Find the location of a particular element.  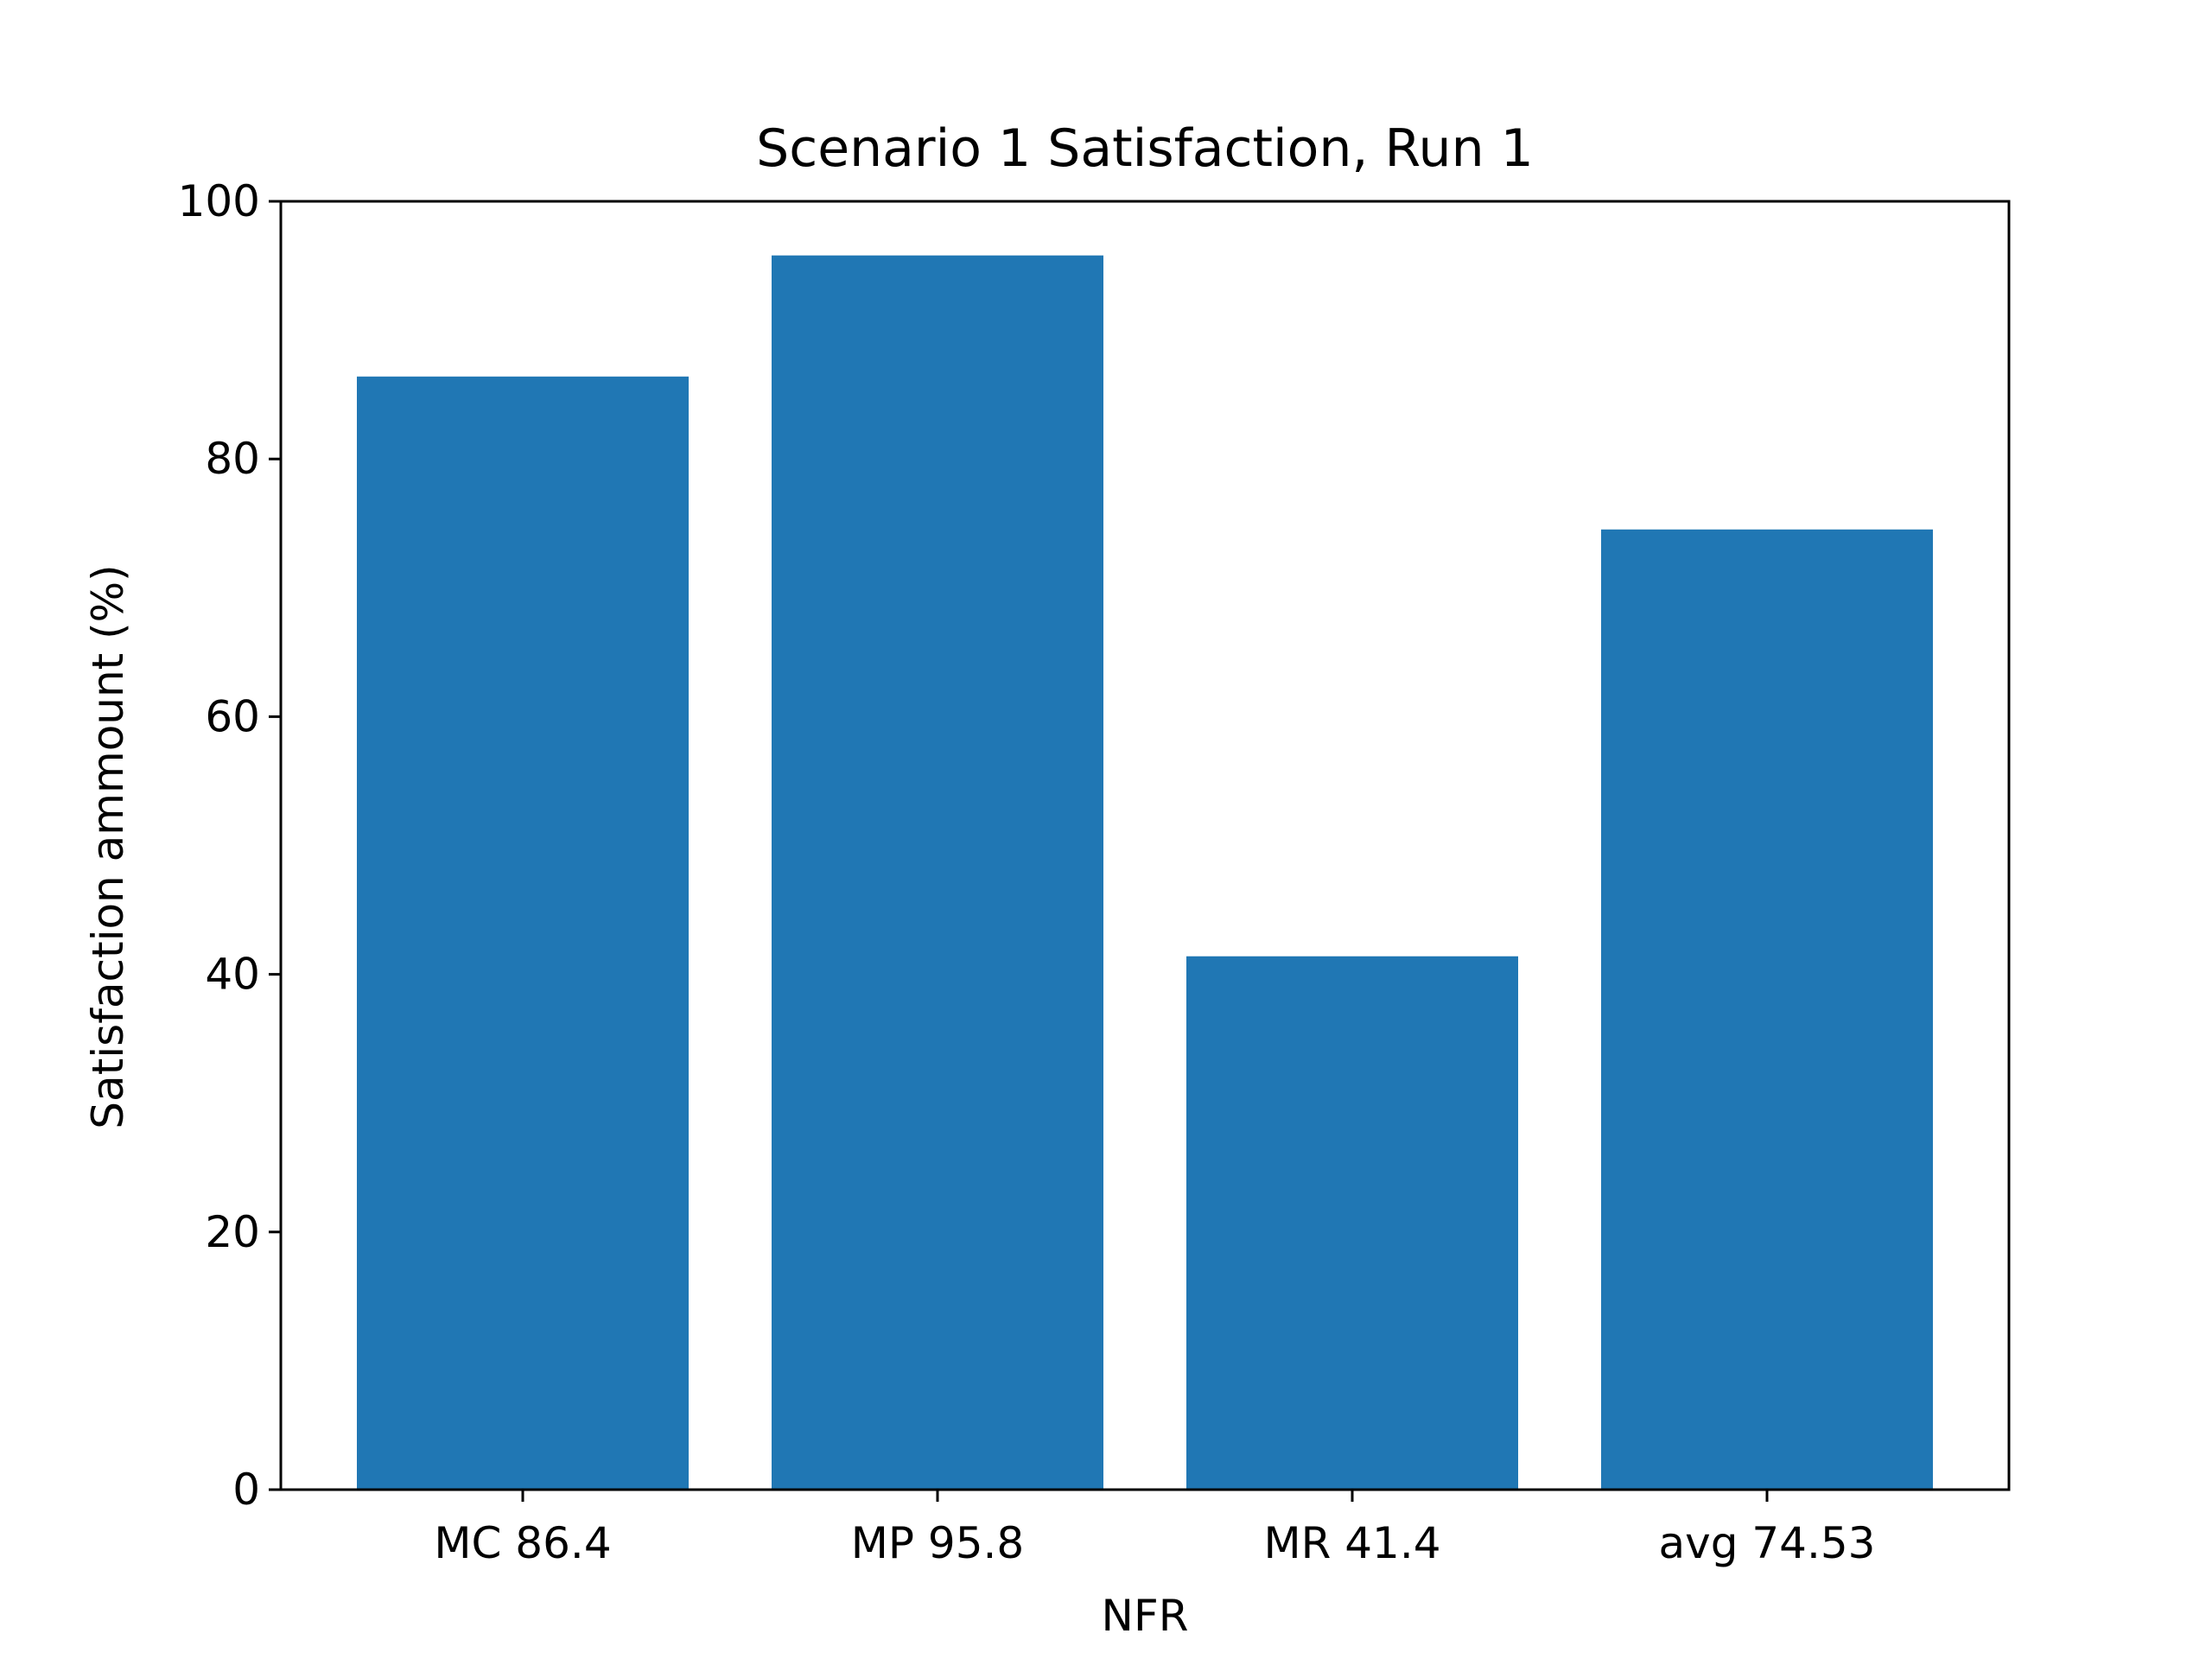

y-axis-ticks: 0 20 40 60 80 100 is located at coordinates (230, 845).